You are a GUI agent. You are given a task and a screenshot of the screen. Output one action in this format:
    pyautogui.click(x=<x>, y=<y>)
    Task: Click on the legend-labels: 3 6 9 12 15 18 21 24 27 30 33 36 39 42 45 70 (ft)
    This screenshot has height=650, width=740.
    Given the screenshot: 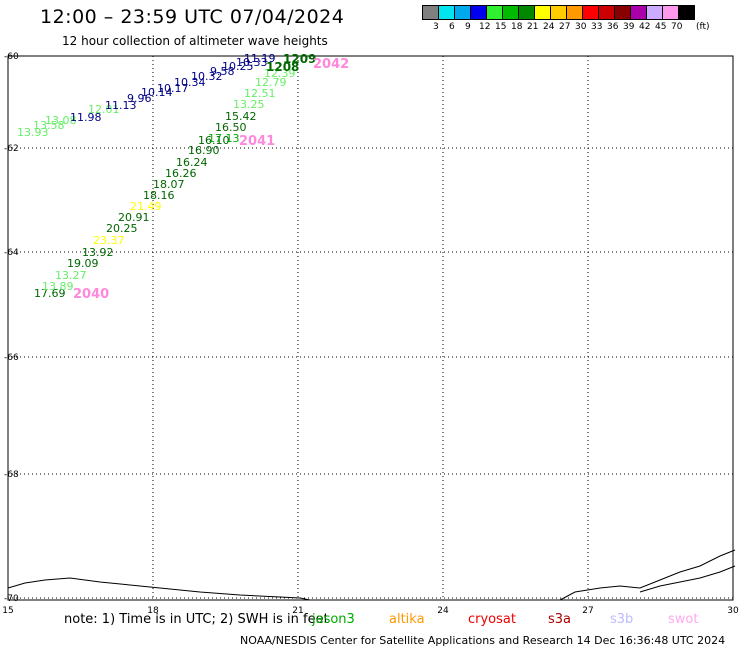 What is the action you would take?
    pyautogui.click(x=566, y=26)
    